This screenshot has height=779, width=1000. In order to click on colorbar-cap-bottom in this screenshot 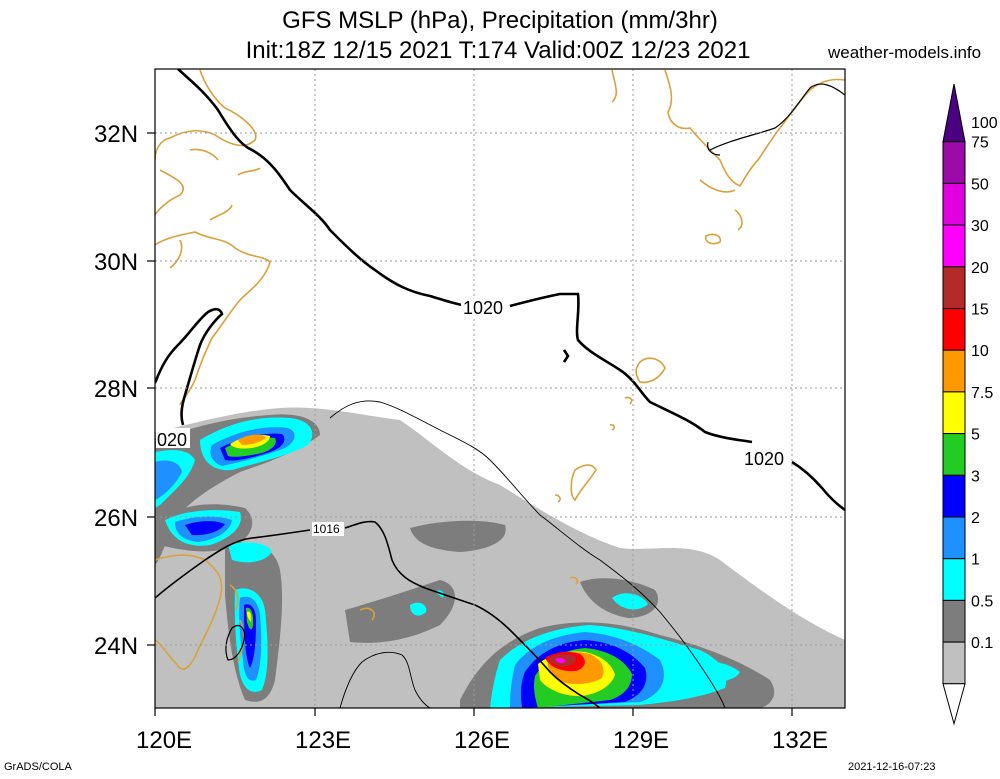, I will do `click(954, 704)`.